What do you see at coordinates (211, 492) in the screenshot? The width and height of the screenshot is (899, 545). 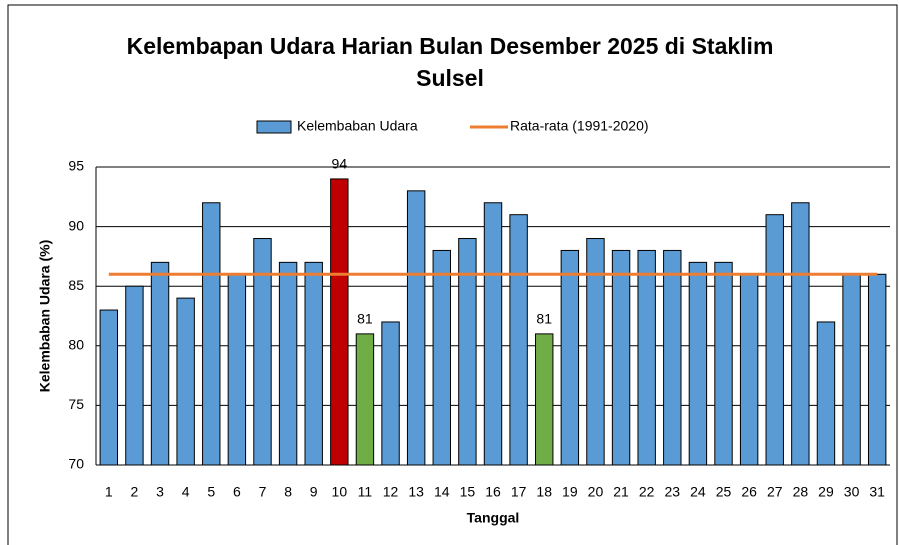 I see `x-tick-label: 5` at bounding box center [211, 492].